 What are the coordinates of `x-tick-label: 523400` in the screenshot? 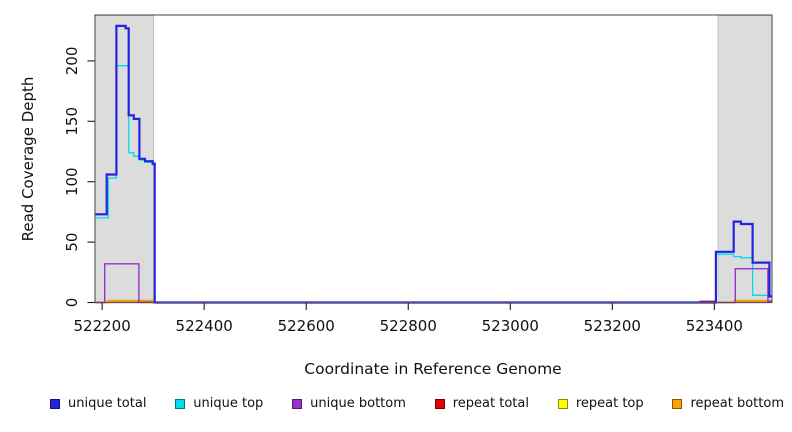 It's located at (714, 326).